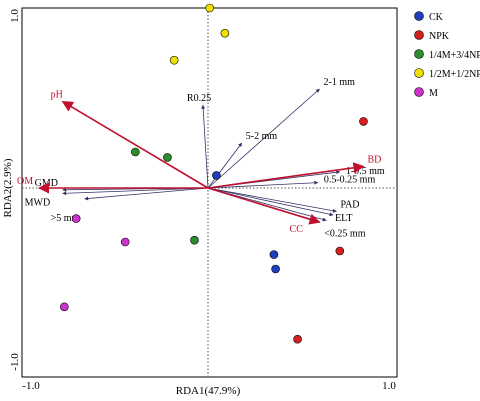 This screenshot has width=480, height=401. What do you see at coordinates (46, 183) in the screenshot?
I see `aggregate-vector-label: GMD` at bounding box center [46, 183].